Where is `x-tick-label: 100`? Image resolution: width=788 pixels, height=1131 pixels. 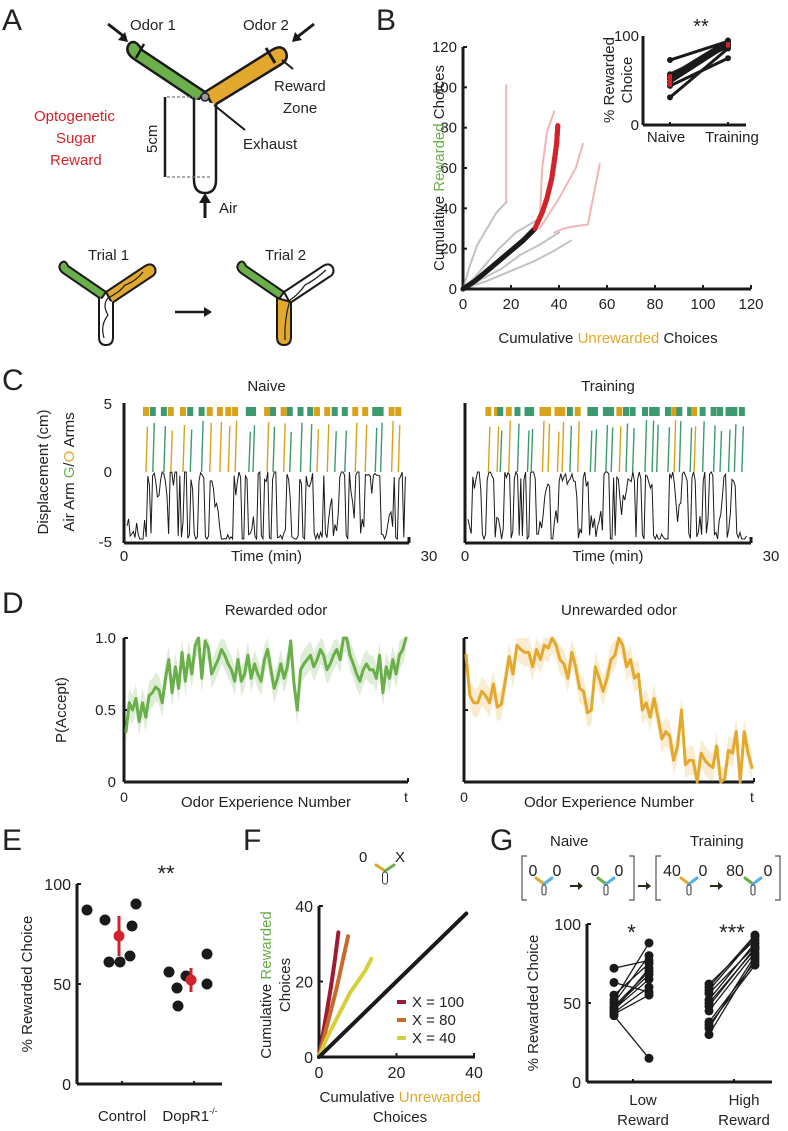 x-tick-label: 100 is located at coordinates (702, 304).